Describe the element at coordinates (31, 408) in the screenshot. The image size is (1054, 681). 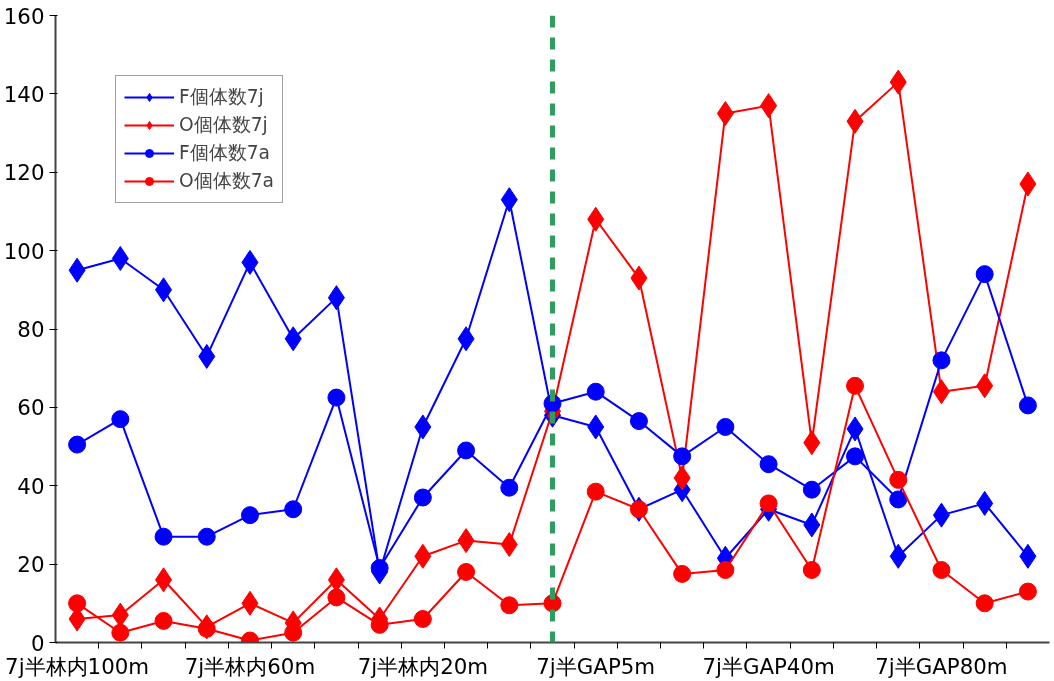
I see `y-tick-label: 60` at that location.